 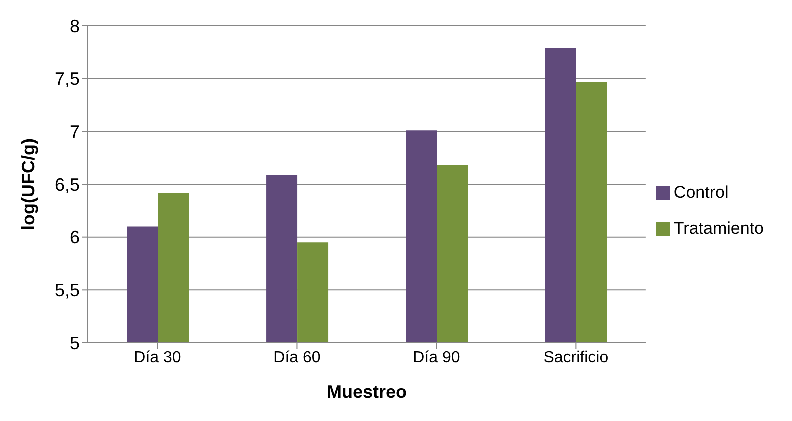 I want to click on x-tick-label: Día 30, so click(x=158, y=357).